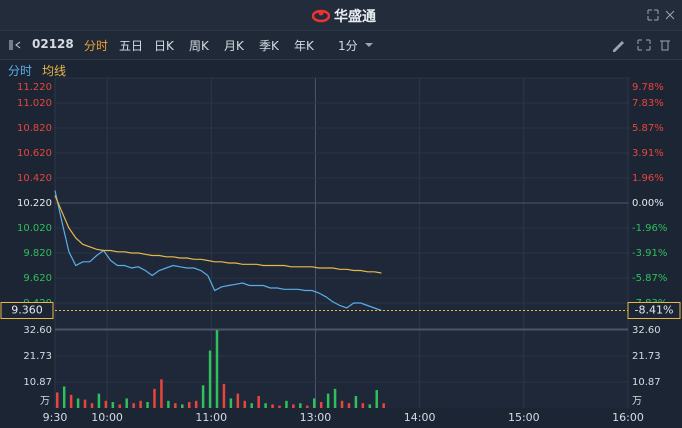  What do you see at coordinates (316, 417) in the screenshot?
I see `x-tick-label: 13:00` at bounding box center [316, 417].